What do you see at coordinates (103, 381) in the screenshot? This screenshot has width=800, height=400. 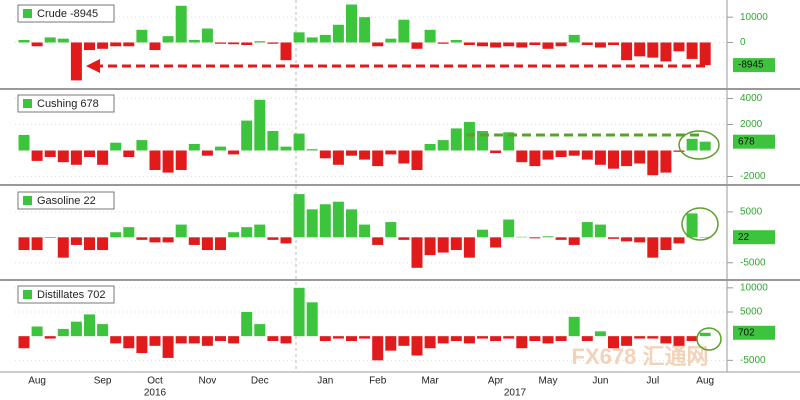 I see `x-tick-label: Sep` at bounding box center [103, 381].